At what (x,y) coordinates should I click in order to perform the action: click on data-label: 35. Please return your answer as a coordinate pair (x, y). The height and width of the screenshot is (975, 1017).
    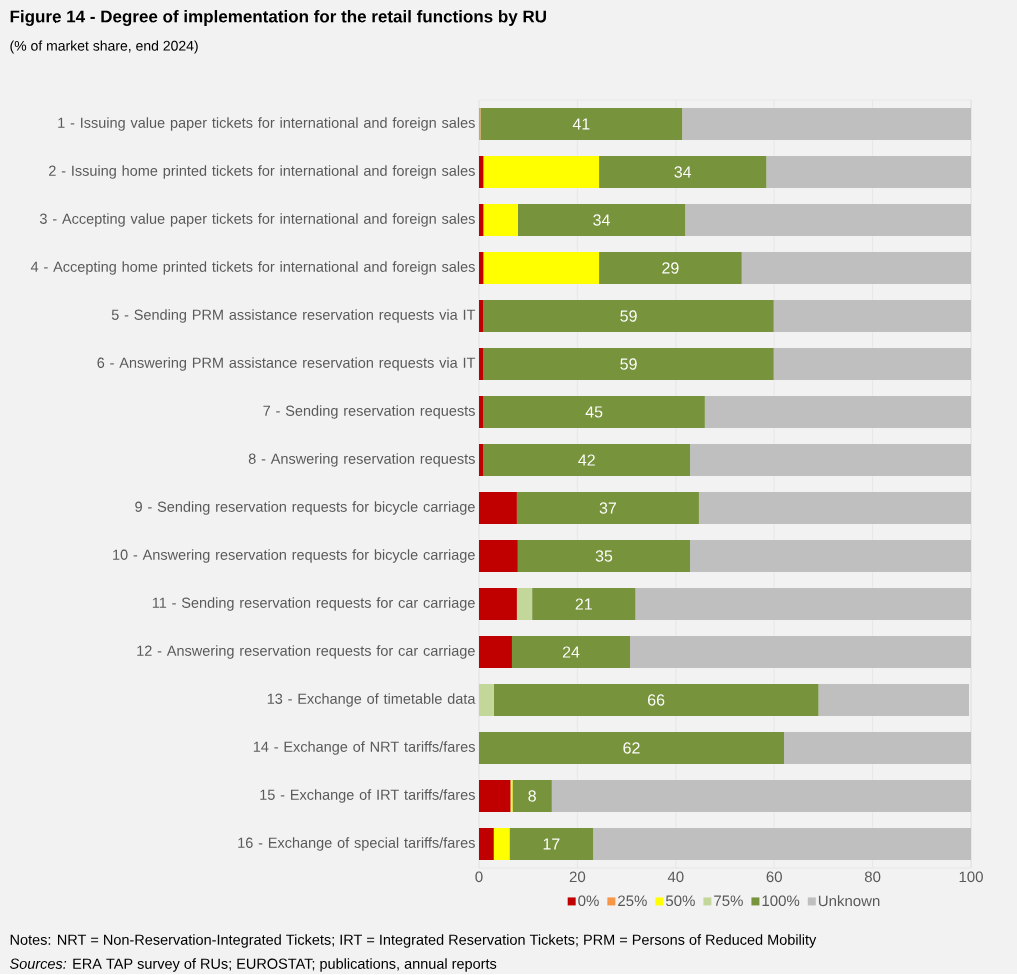
    Looking at the image, I should click on (604, 556).